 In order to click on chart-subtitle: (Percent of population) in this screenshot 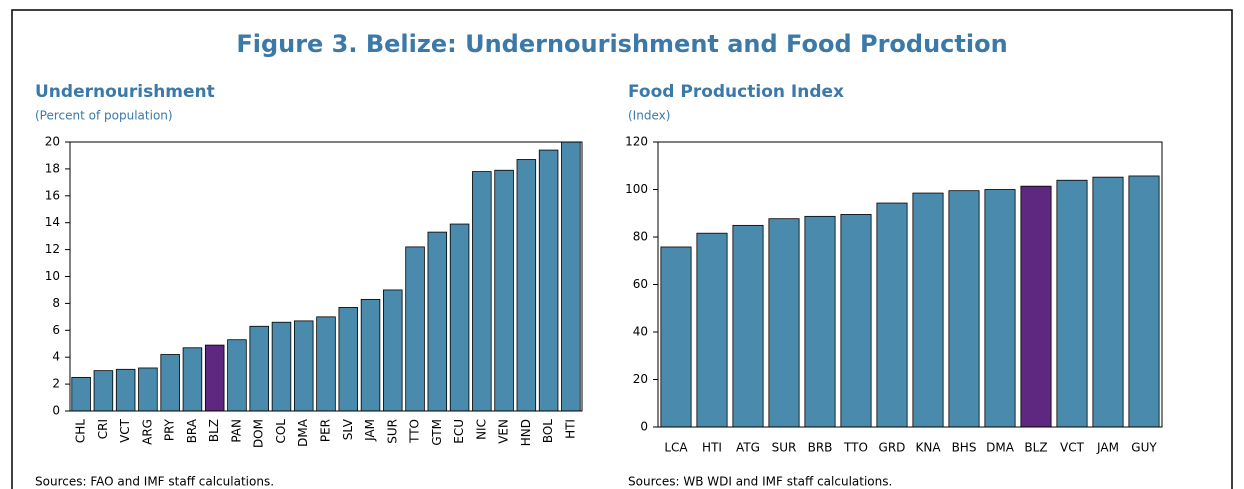, I will do `click(104, 116)`.